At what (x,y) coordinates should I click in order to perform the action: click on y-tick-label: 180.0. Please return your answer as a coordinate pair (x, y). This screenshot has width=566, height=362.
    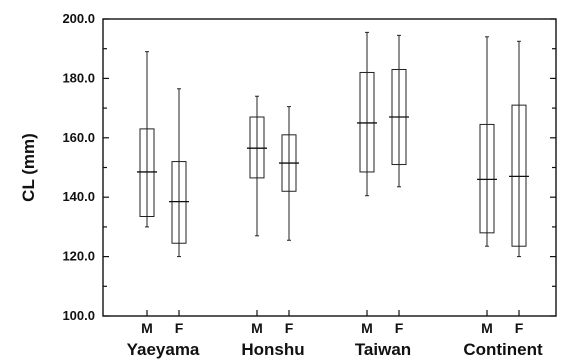
    Looking at the image, I should click on (78, 77).